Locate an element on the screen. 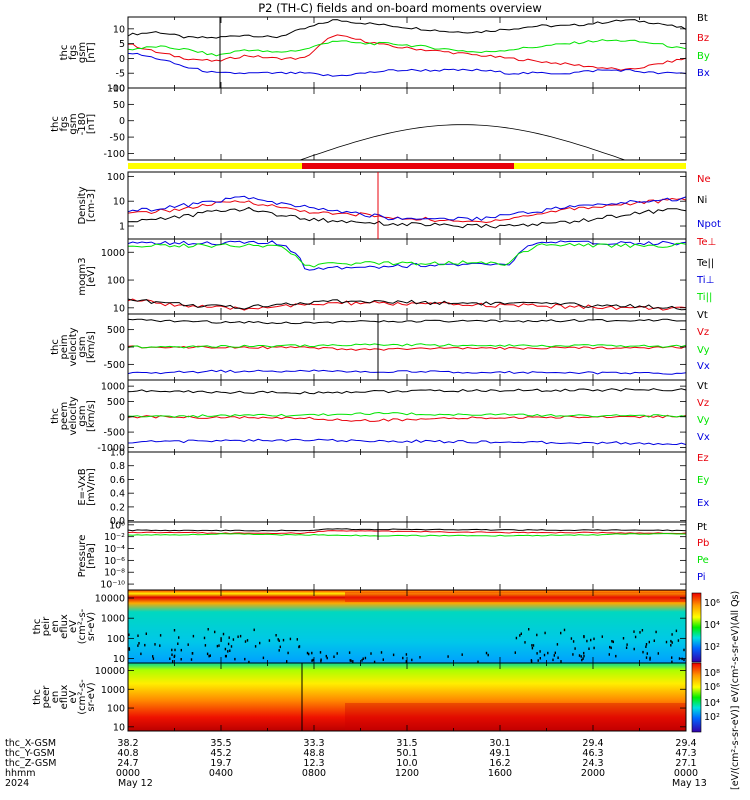 Image resolution: width=750 pixels, height=800 pixels. legend-Pe: Pe is located at coordinates (703, 560).